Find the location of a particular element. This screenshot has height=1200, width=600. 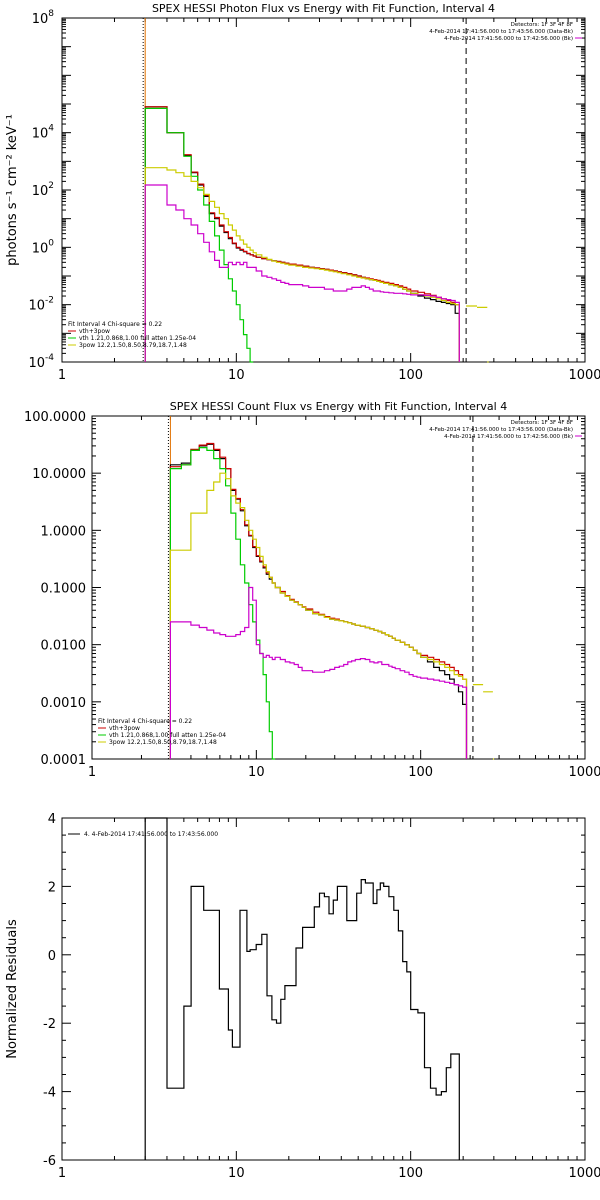

y-axis-label: photons s⁻¹ cm⁻² keV⁻¹ is located at coordinates (12, 190).